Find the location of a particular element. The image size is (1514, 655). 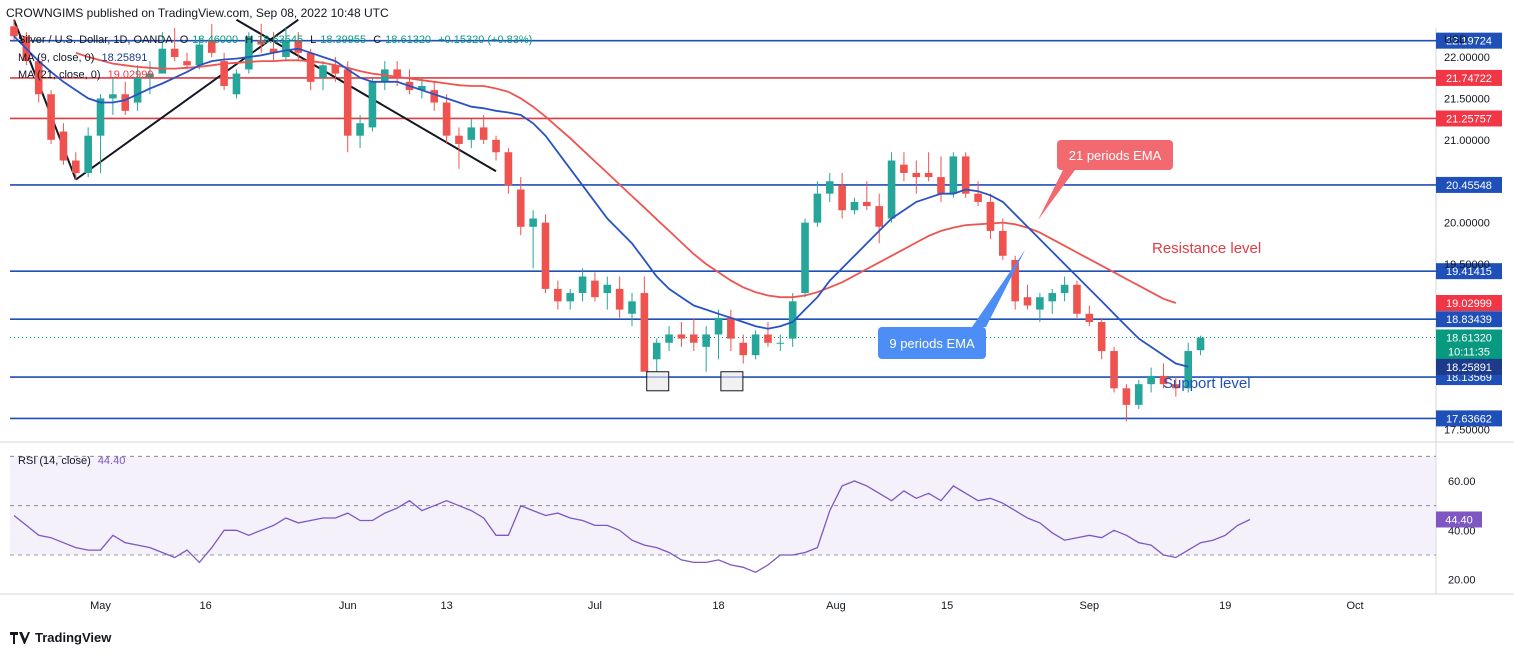

tradingview-logo: TradingView is located at coordinates (60, 637).